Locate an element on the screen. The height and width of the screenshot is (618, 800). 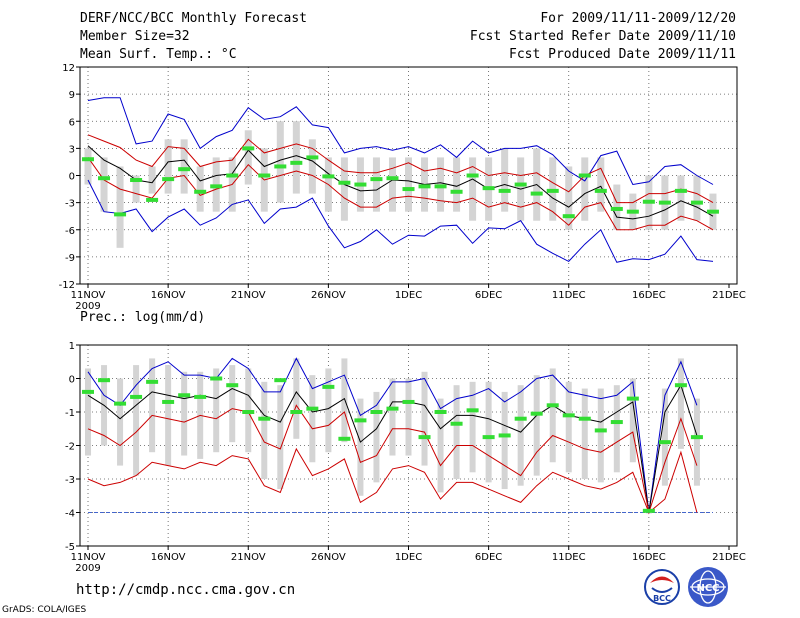
temp-ytick-label: 3 is located at coordinates (72, 149).